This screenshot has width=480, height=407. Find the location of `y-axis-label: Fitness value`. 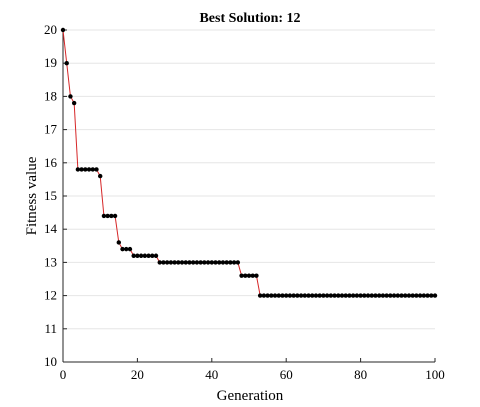

y-axis-label: Fitness value is located at coordinates (32, 195).